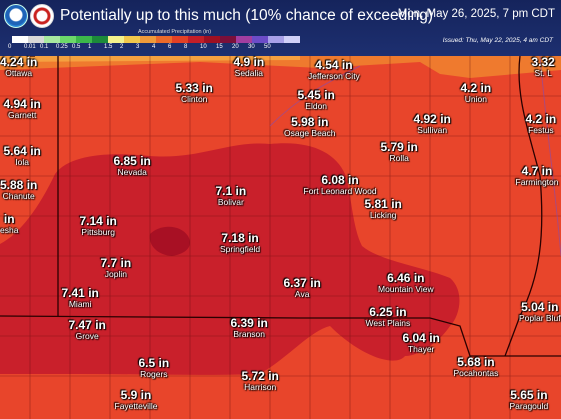 Image resolution: width=561 pixels, height=419 pixels. Describe the element at coordinates (251, 47) in the screenshot. I see `legend-tick: 30` at that location.